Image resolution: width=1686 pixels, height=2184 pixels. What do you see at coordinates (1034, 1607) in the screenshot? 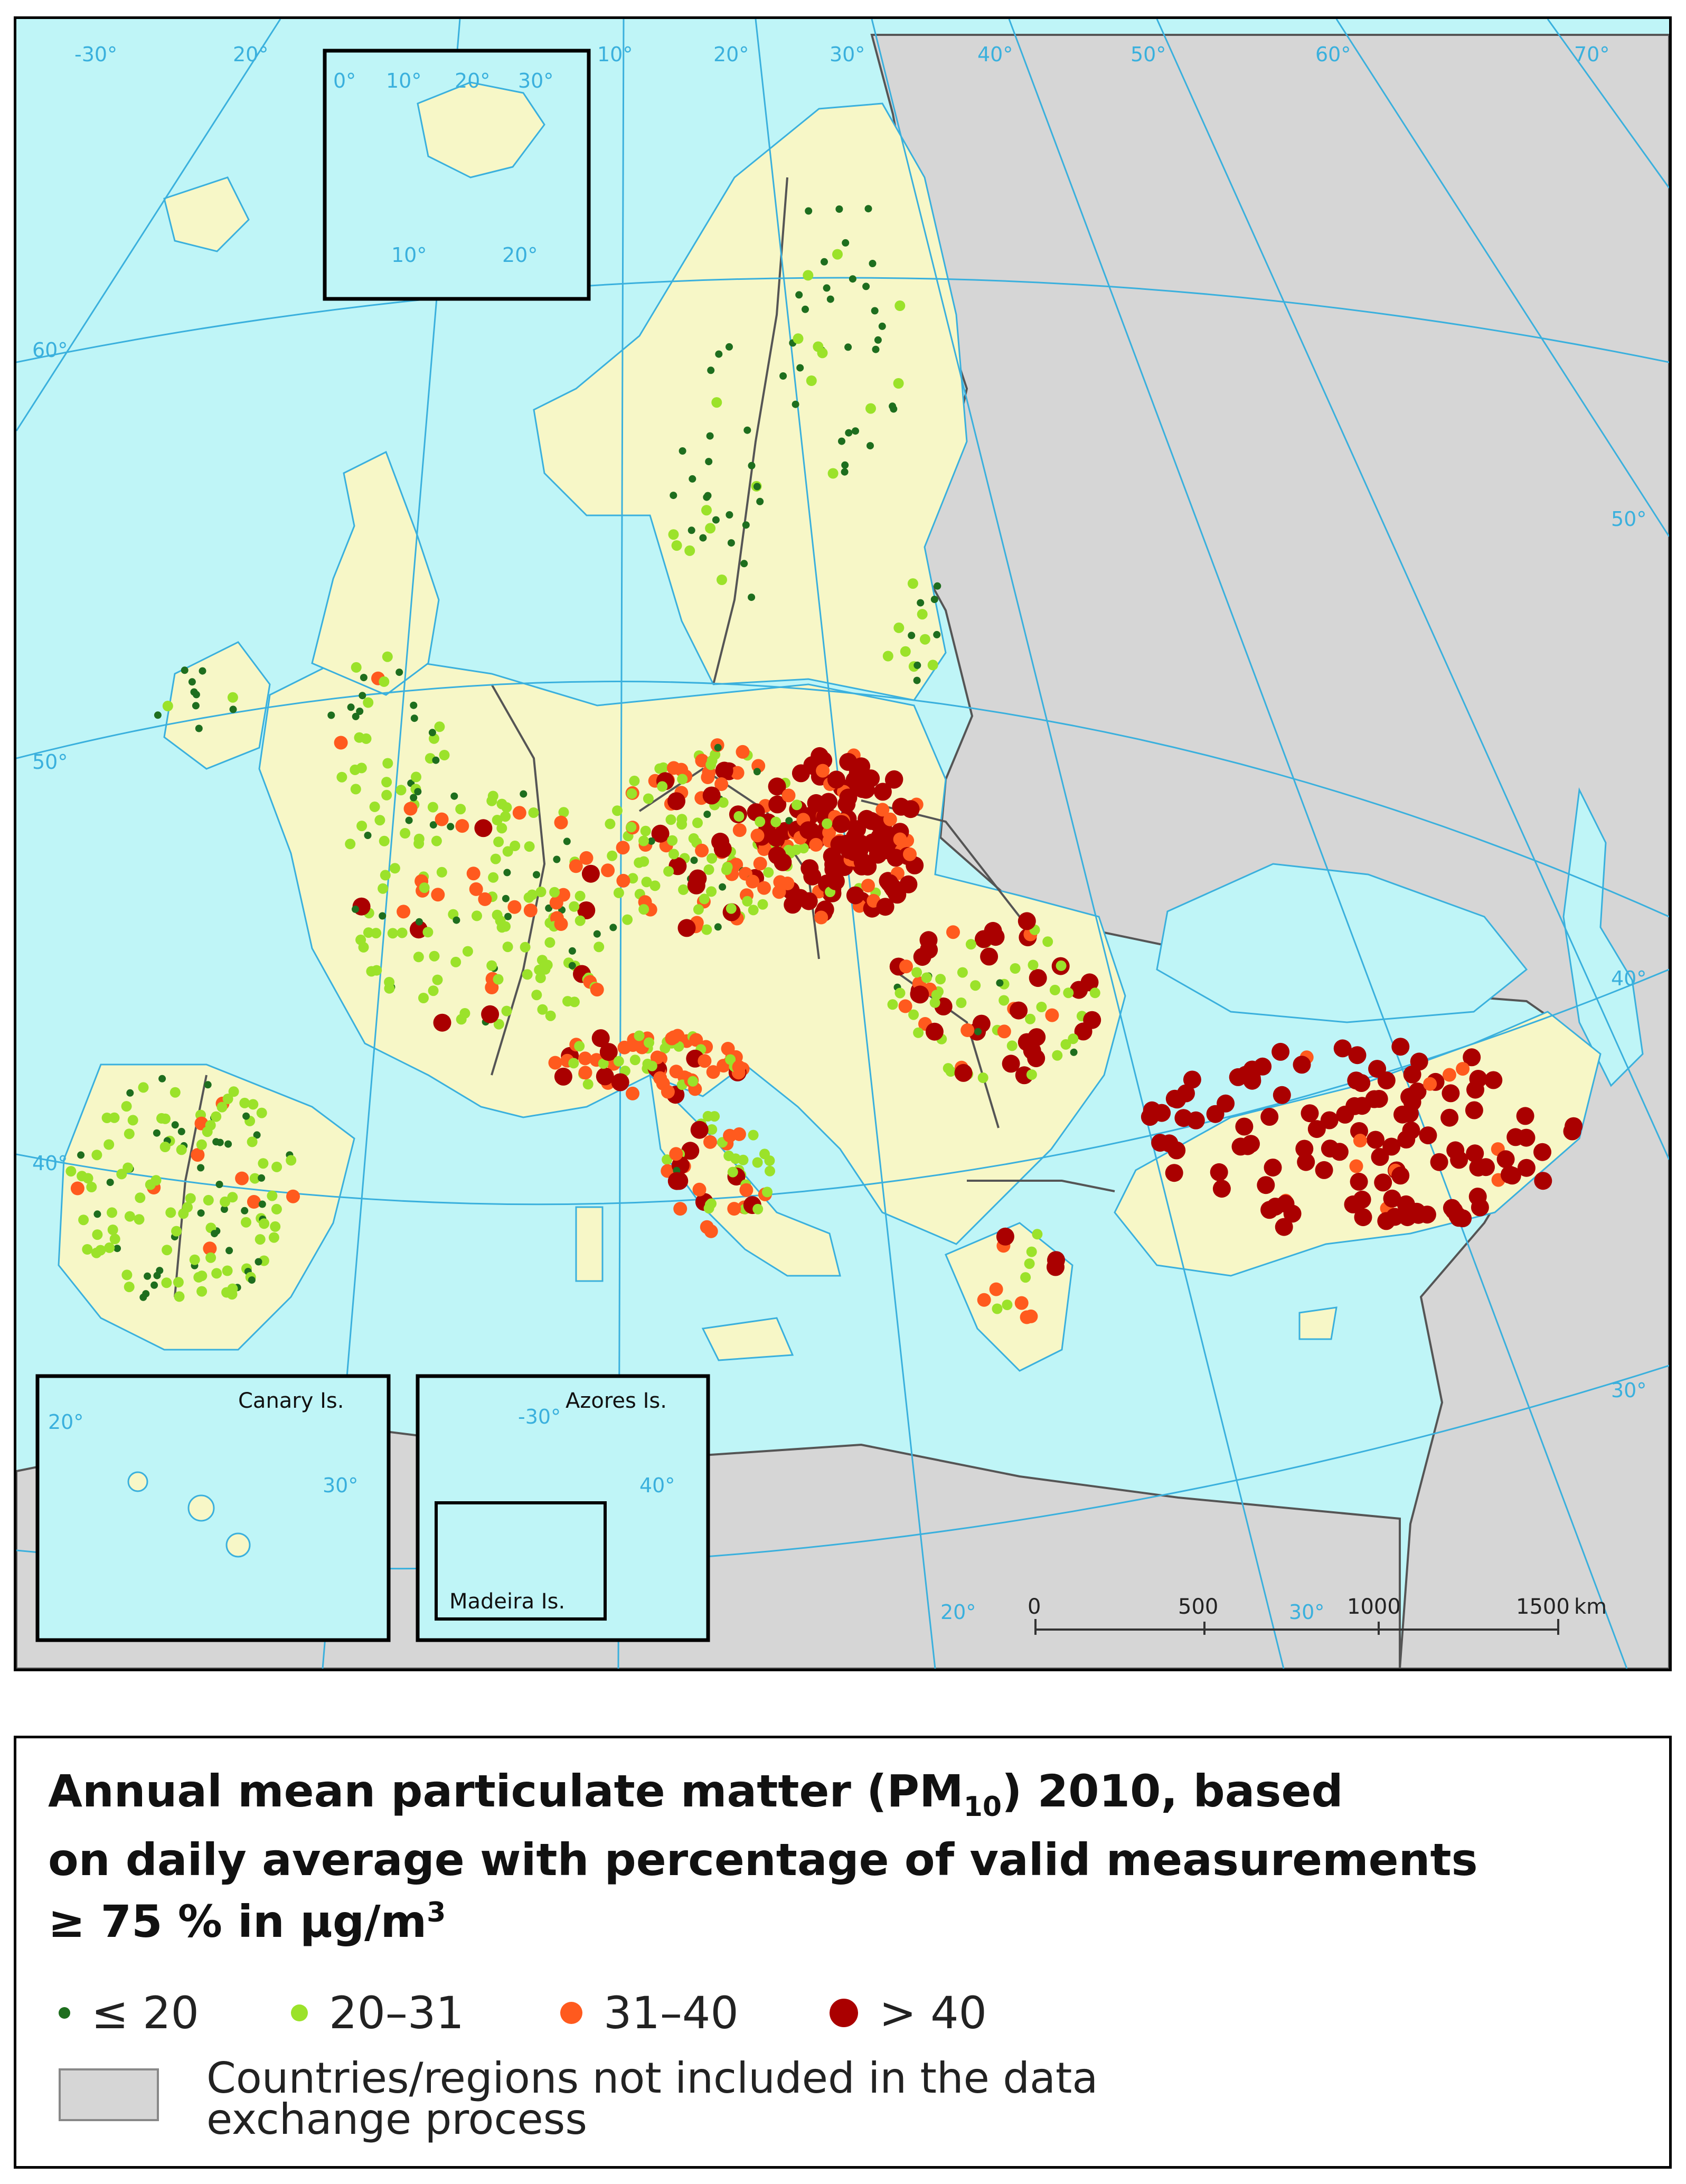
I see `scale-tick-label: 0` at bounding box center [1034, 1607].